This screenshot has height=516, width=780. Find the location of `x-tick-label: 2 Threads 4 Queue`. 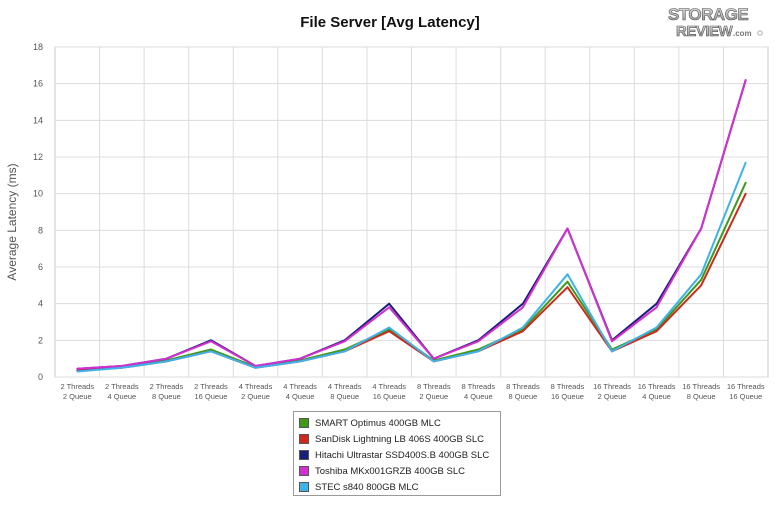

x-tick-label: 2 Threads 4 Queue is located at coordinates (122, 391).